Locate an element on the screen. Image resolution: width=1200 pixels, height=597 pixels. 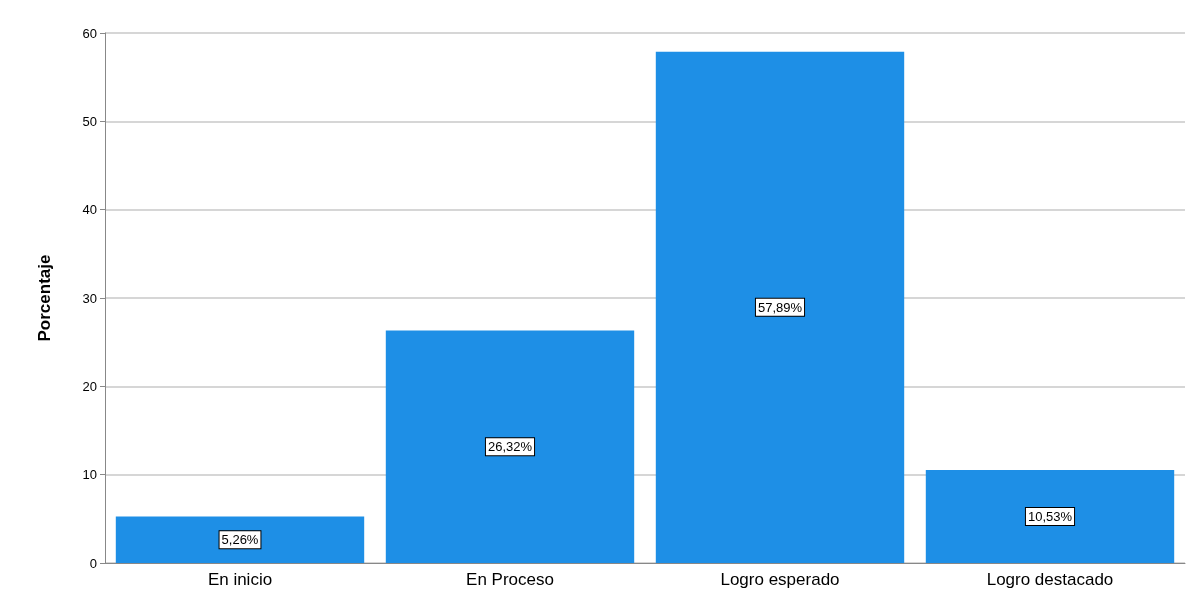
x-tick-label: En inicio is located at coordinates (240, 579).